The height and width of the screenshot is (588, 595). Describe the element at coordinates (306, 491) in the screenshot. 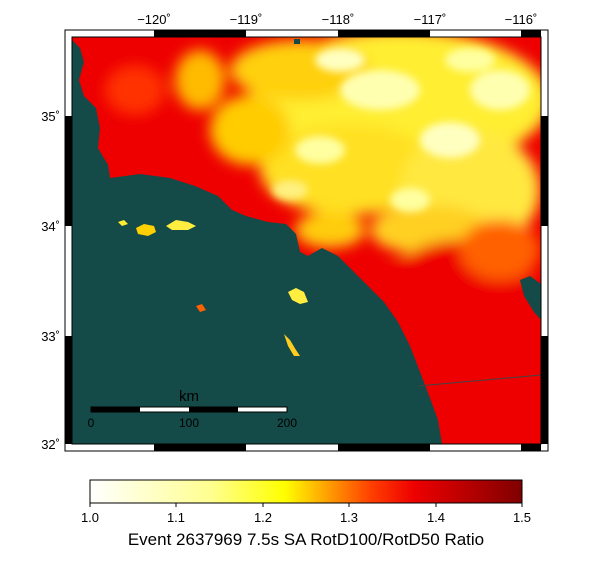

I see `colorbar-gradient` at that location.